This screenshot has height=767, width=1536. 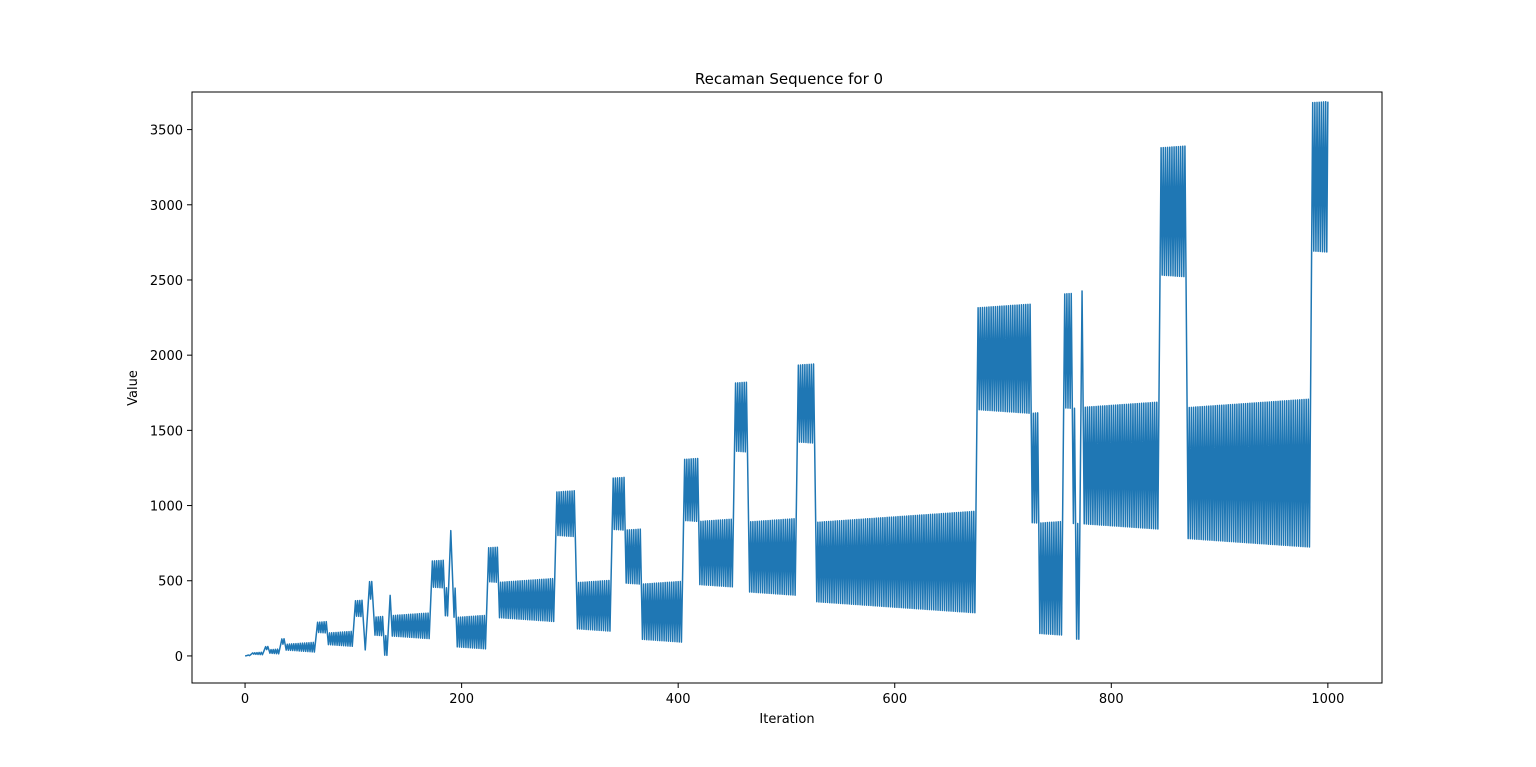 What do you see at coordinates (166, 281) in the screenshot?
I see `y-tick-label: 2500` at bounding box center [166, 281].